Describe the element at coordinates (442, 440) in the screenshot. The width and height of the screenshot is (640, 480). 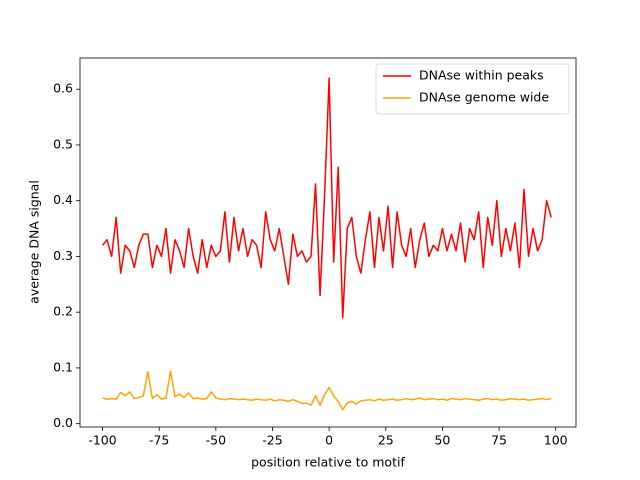
I see `x-tick-label: 50` at that location.